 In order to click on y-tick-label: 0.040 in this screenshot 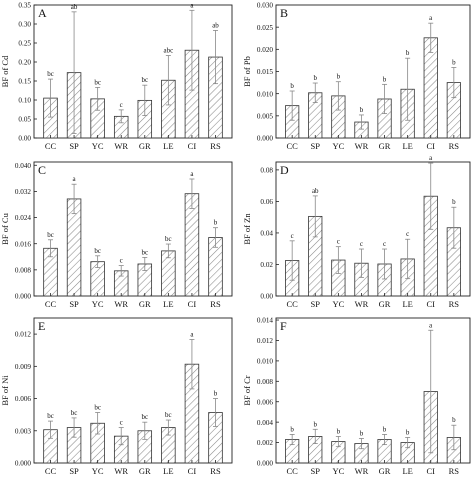, I will do `click(23, 166)`.